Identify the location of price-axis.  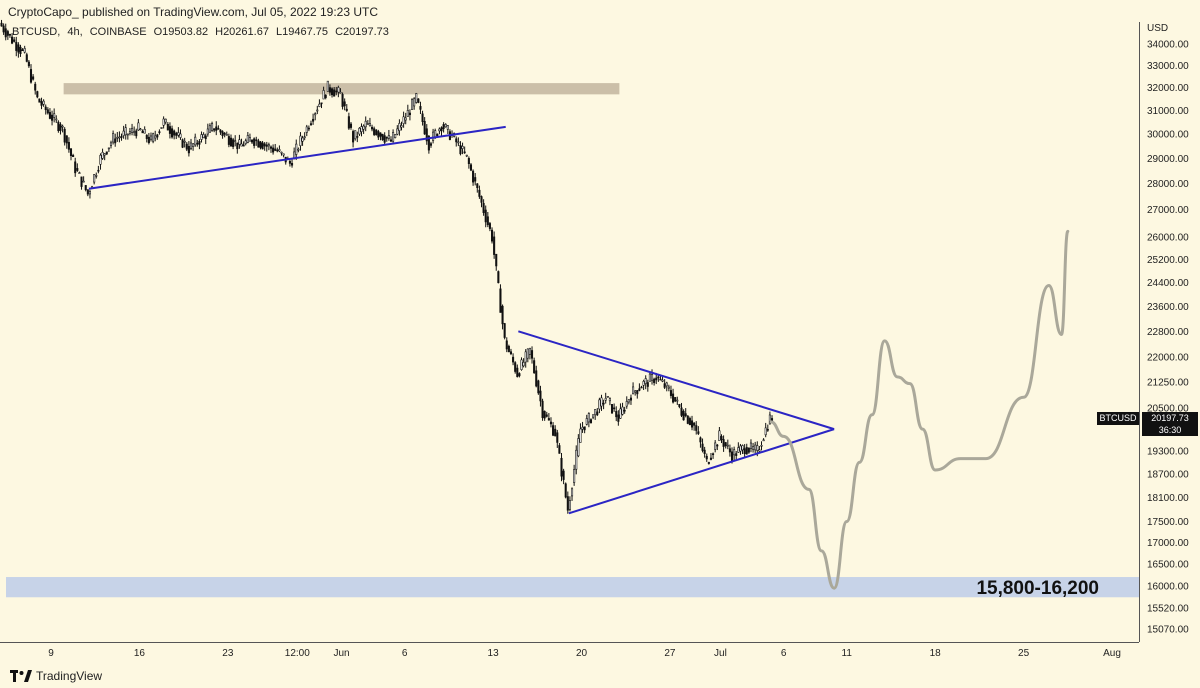
(1169, 332).